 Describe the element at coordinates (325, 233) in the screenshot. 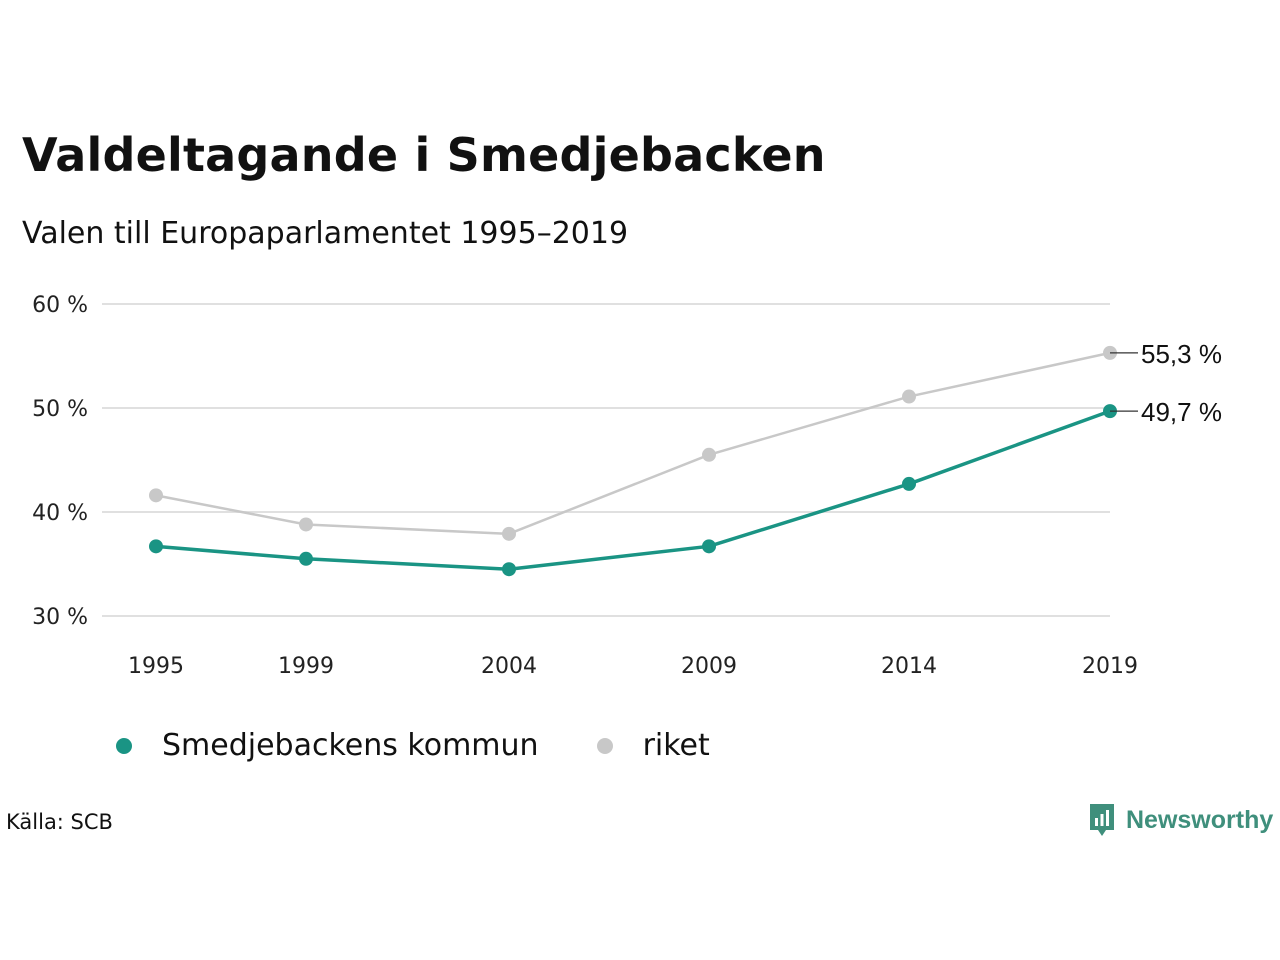

I see `chart-subtitle: Valen till Europaparlamentet 1995–2019` at that location.